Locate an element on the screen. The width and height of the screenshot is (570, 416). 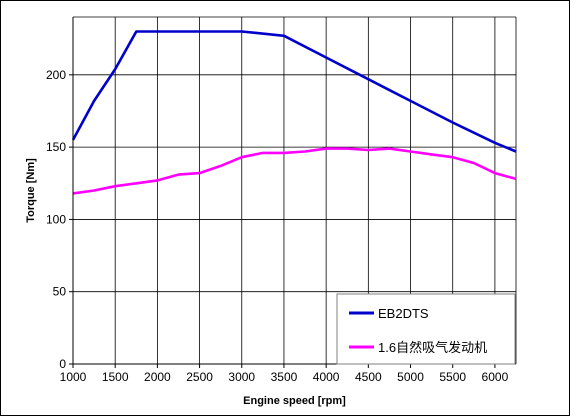
x-tick-label: 6000 is located at coordinates (495, 377).